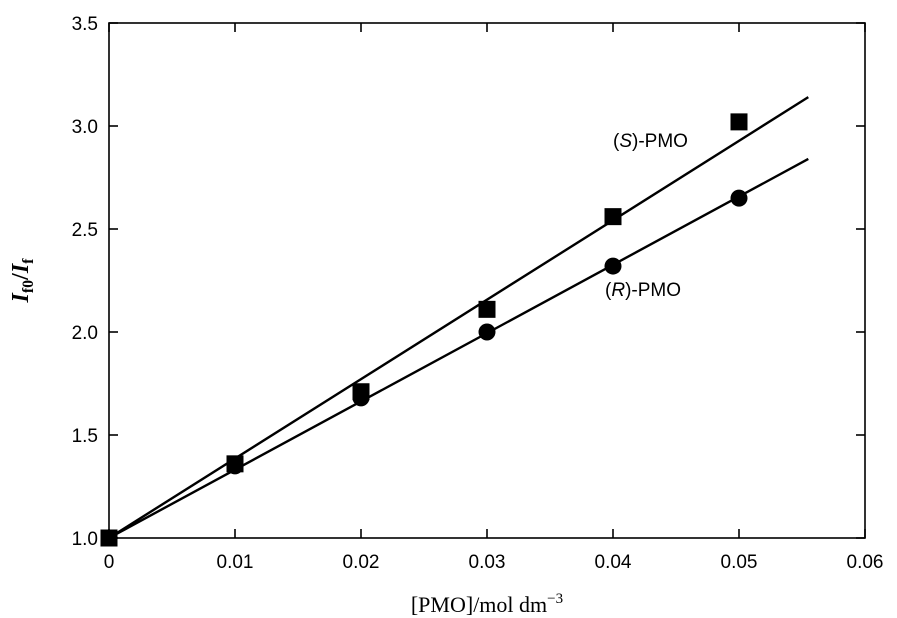 The image size is (897, 618). I want to click on x-axis-label: [PMO]/mol dm−3, so click(487, 604).